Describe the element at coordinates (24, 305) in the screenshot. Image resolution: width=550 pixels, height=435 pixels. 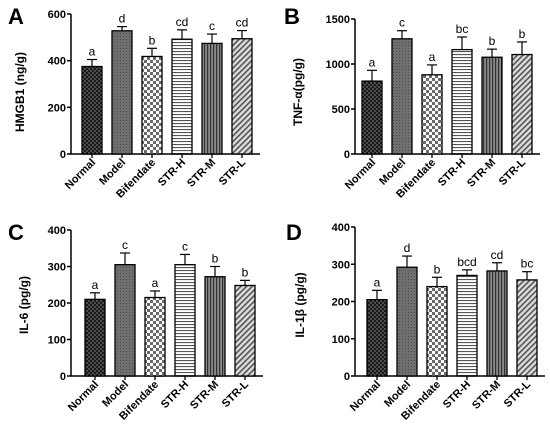
I see `y-axis-label: IL-6 (pg/g)` at that location.